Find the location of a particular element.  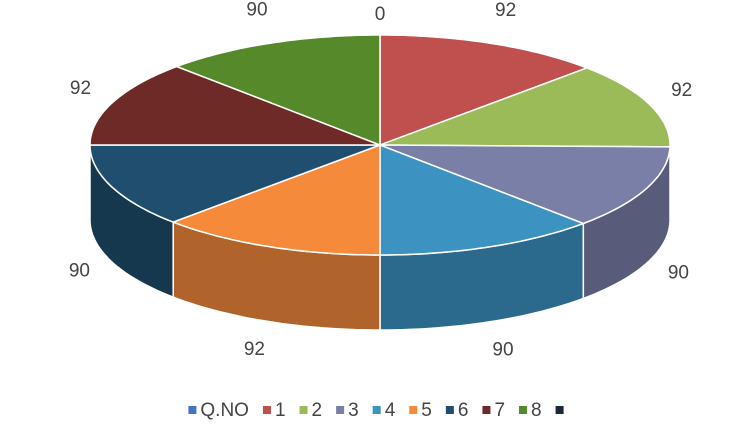

legend-label: 1 is located at coordinates (280, 410).